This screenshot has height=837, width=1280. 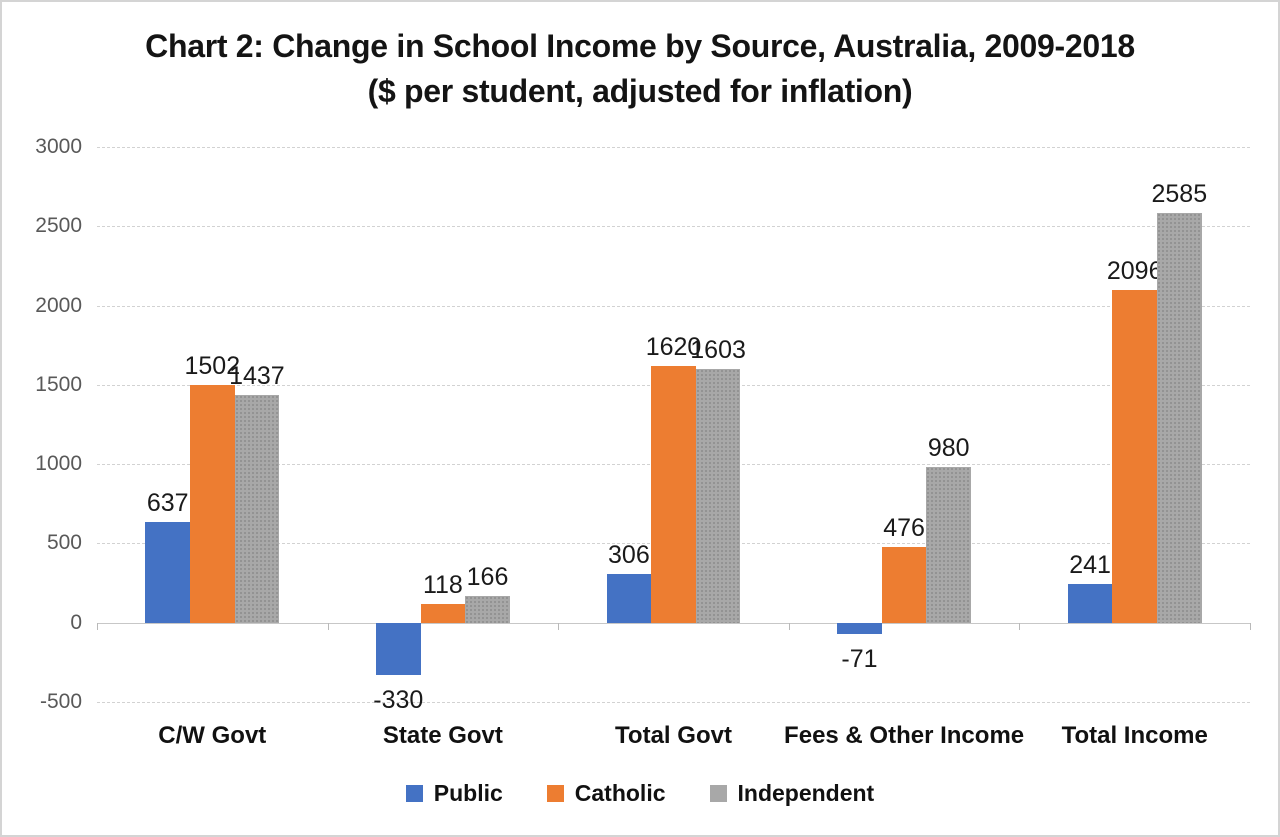 What do you see at coordinates (167, 572) in the screenshot?
I see `bar-public-c-w-govt` at bounding box center [167, 572].